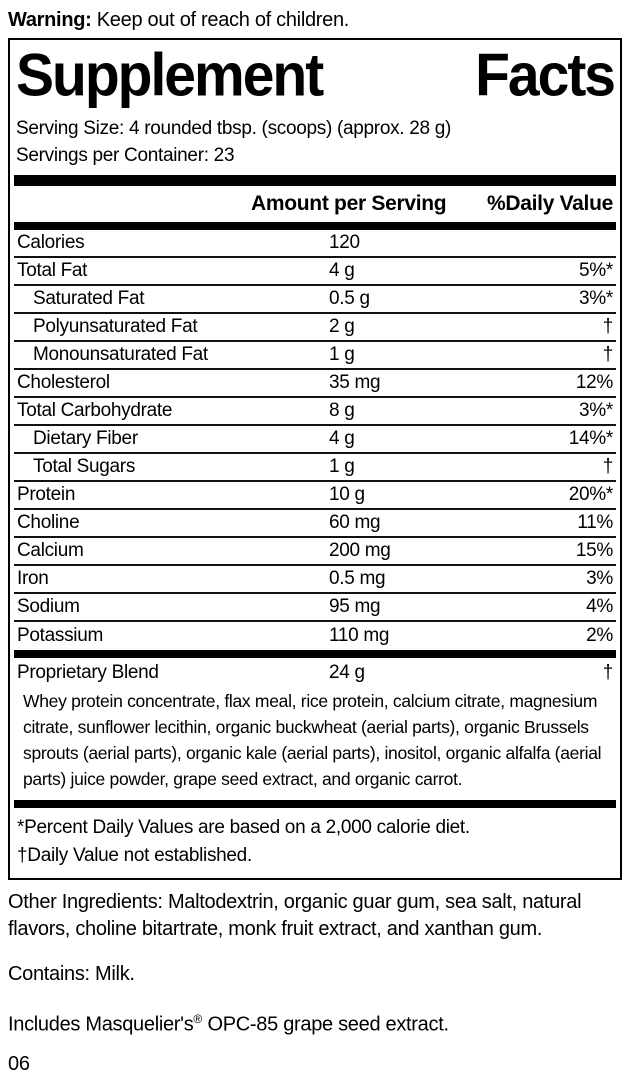  Describe the element at coordinates (71, 974) in the screenshot. I see `contains-statement: Contains: Milk.` at that location.